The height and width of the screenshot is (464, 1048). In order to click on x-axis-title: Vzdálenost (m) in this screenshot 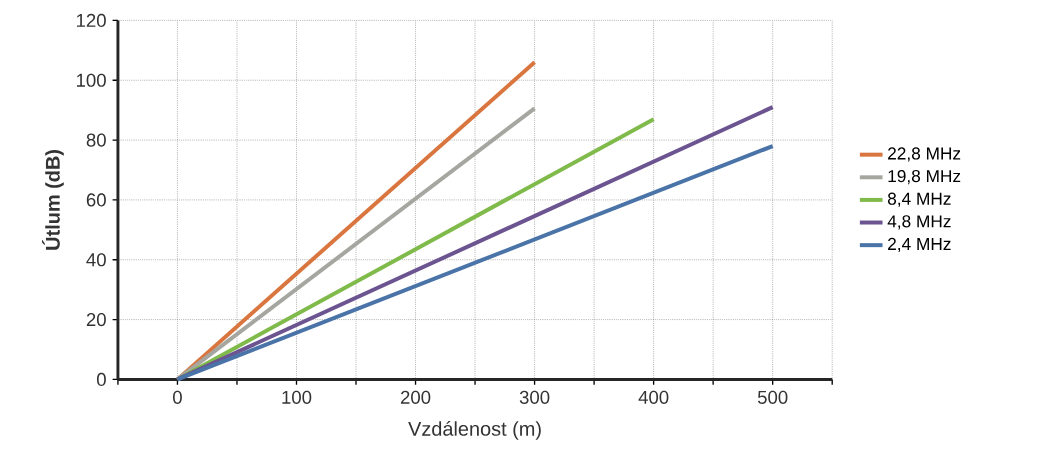, I will do `click(474, 430)`.